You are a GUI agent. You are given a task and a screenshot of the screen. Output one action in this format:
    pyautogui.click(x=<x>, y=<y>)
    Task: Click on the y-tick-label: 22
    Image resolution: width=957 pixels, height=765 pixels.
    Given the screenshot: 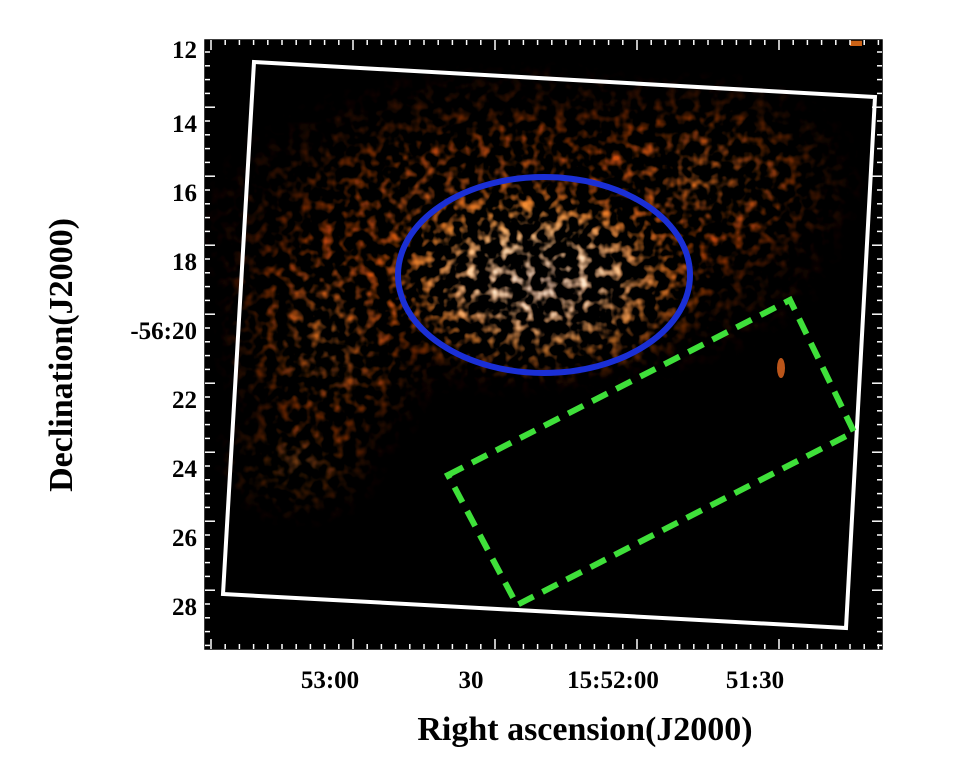 What is the action you would take?
    pyautogui.click(x=184, y=400)
    